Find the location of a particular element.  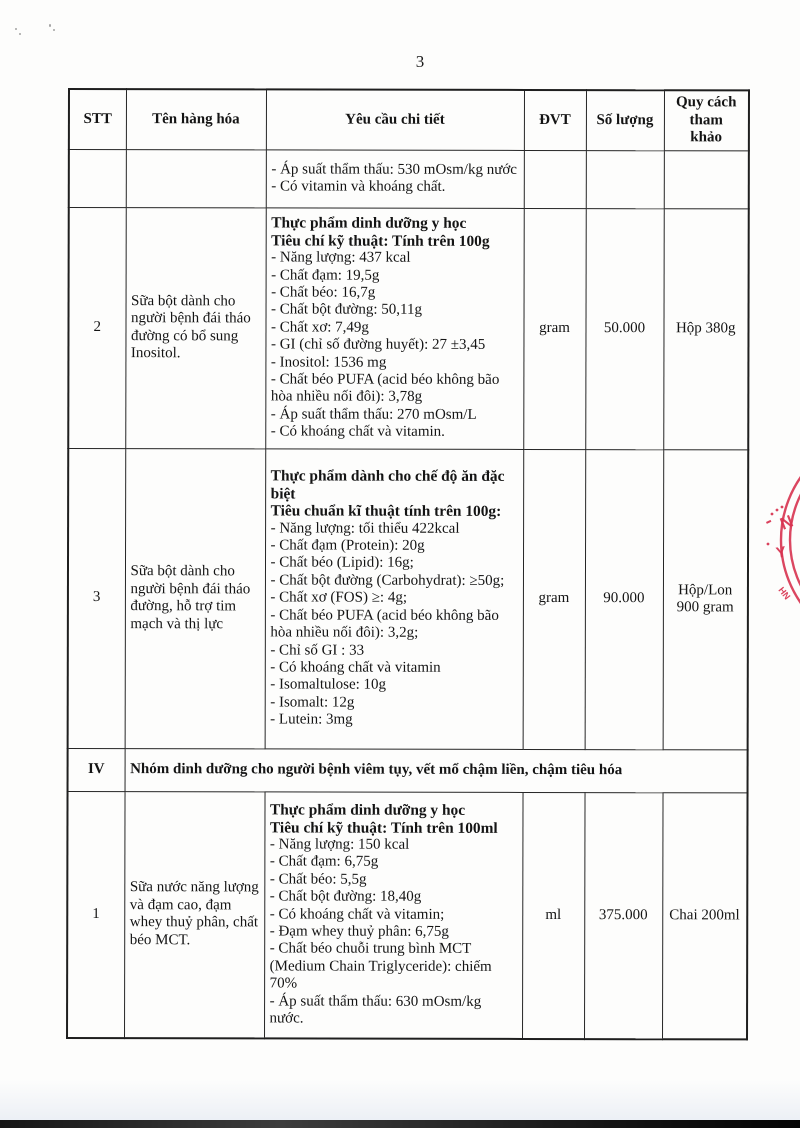

detail-line: - Chất xơ: 7,49g is located at coordinates (319, 327).